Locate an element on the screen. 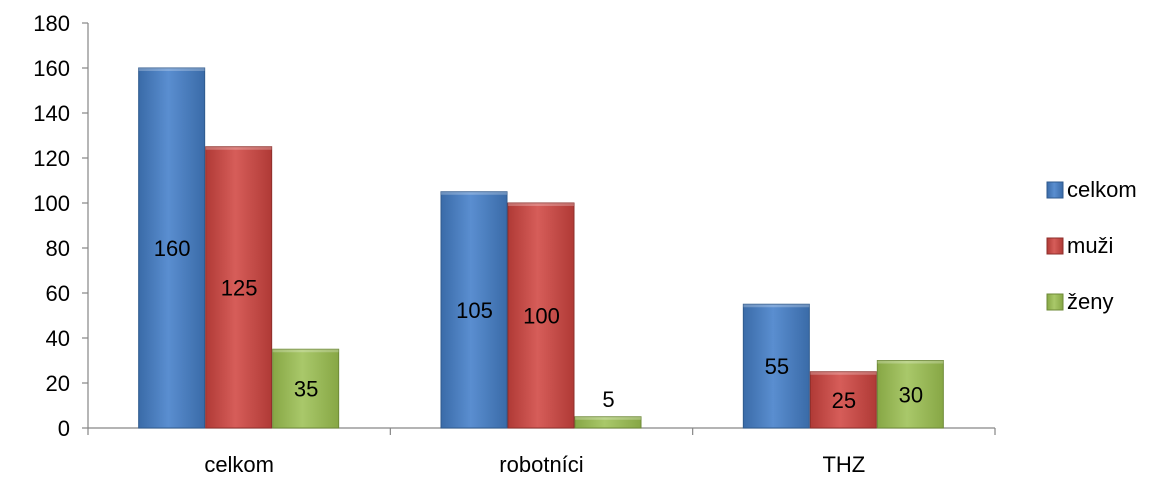 The height and width of the screenshot is (481, 1168). legend-label: muži is located at coordinates (1090, 245).